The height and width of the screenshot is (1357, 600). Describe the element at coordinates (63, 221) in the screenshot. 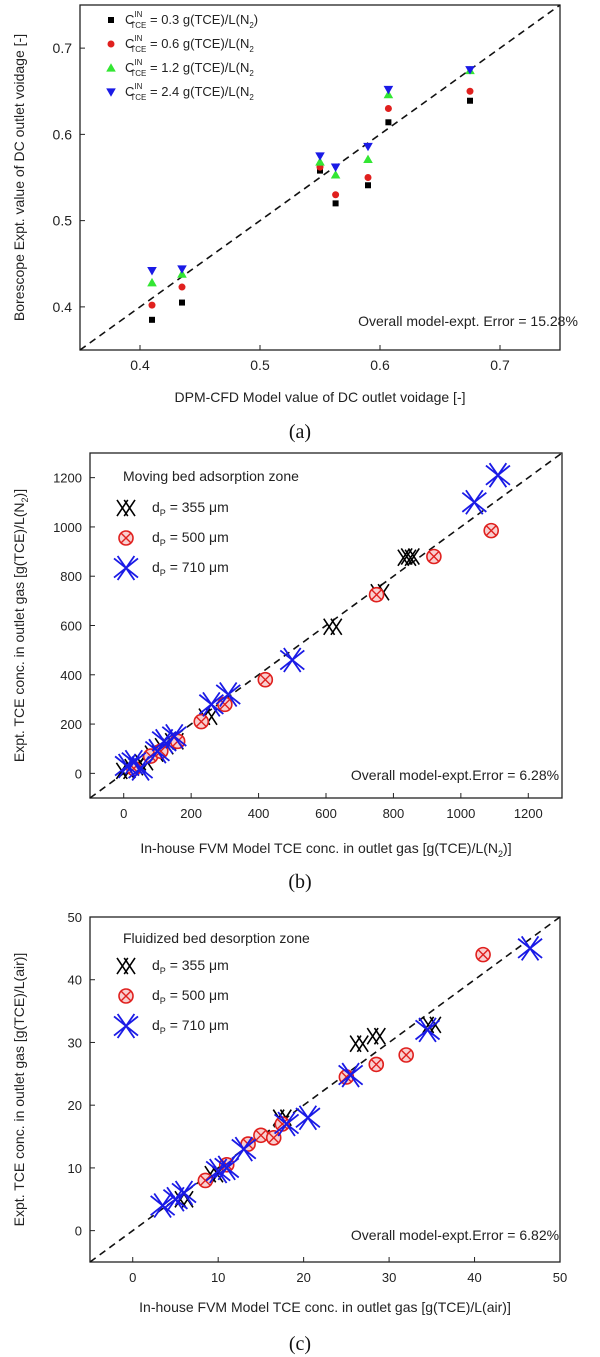

I see `y-tick-label: 0.5` at that location.